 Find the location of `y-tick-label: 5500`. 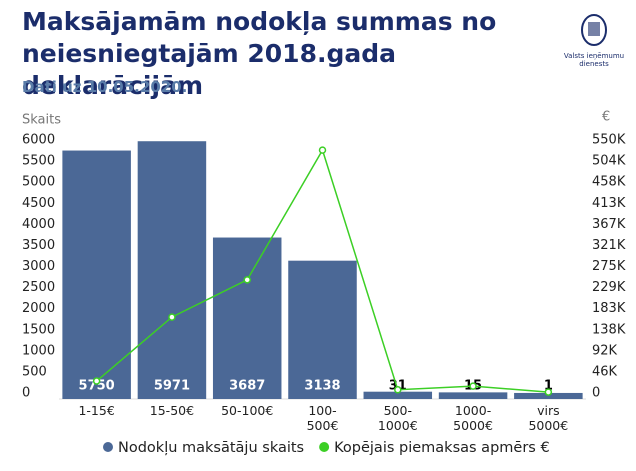

y-tick-label: 5500 is located at coordinates (38, 161).